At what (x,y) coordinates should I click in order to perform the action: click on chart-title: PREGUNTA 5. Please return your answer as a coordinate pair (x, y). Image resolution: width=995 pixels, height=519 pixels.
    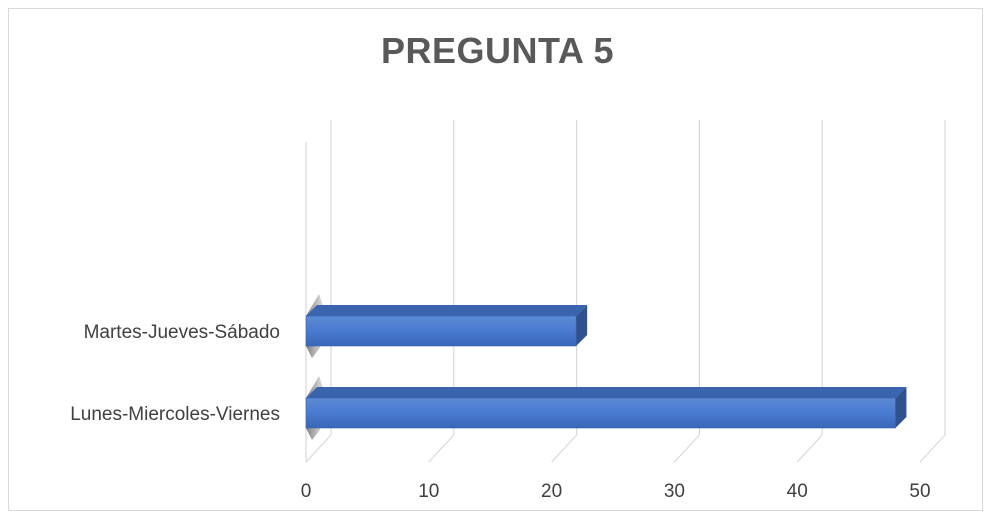
    Looking at the image, I should click on (497, 50).